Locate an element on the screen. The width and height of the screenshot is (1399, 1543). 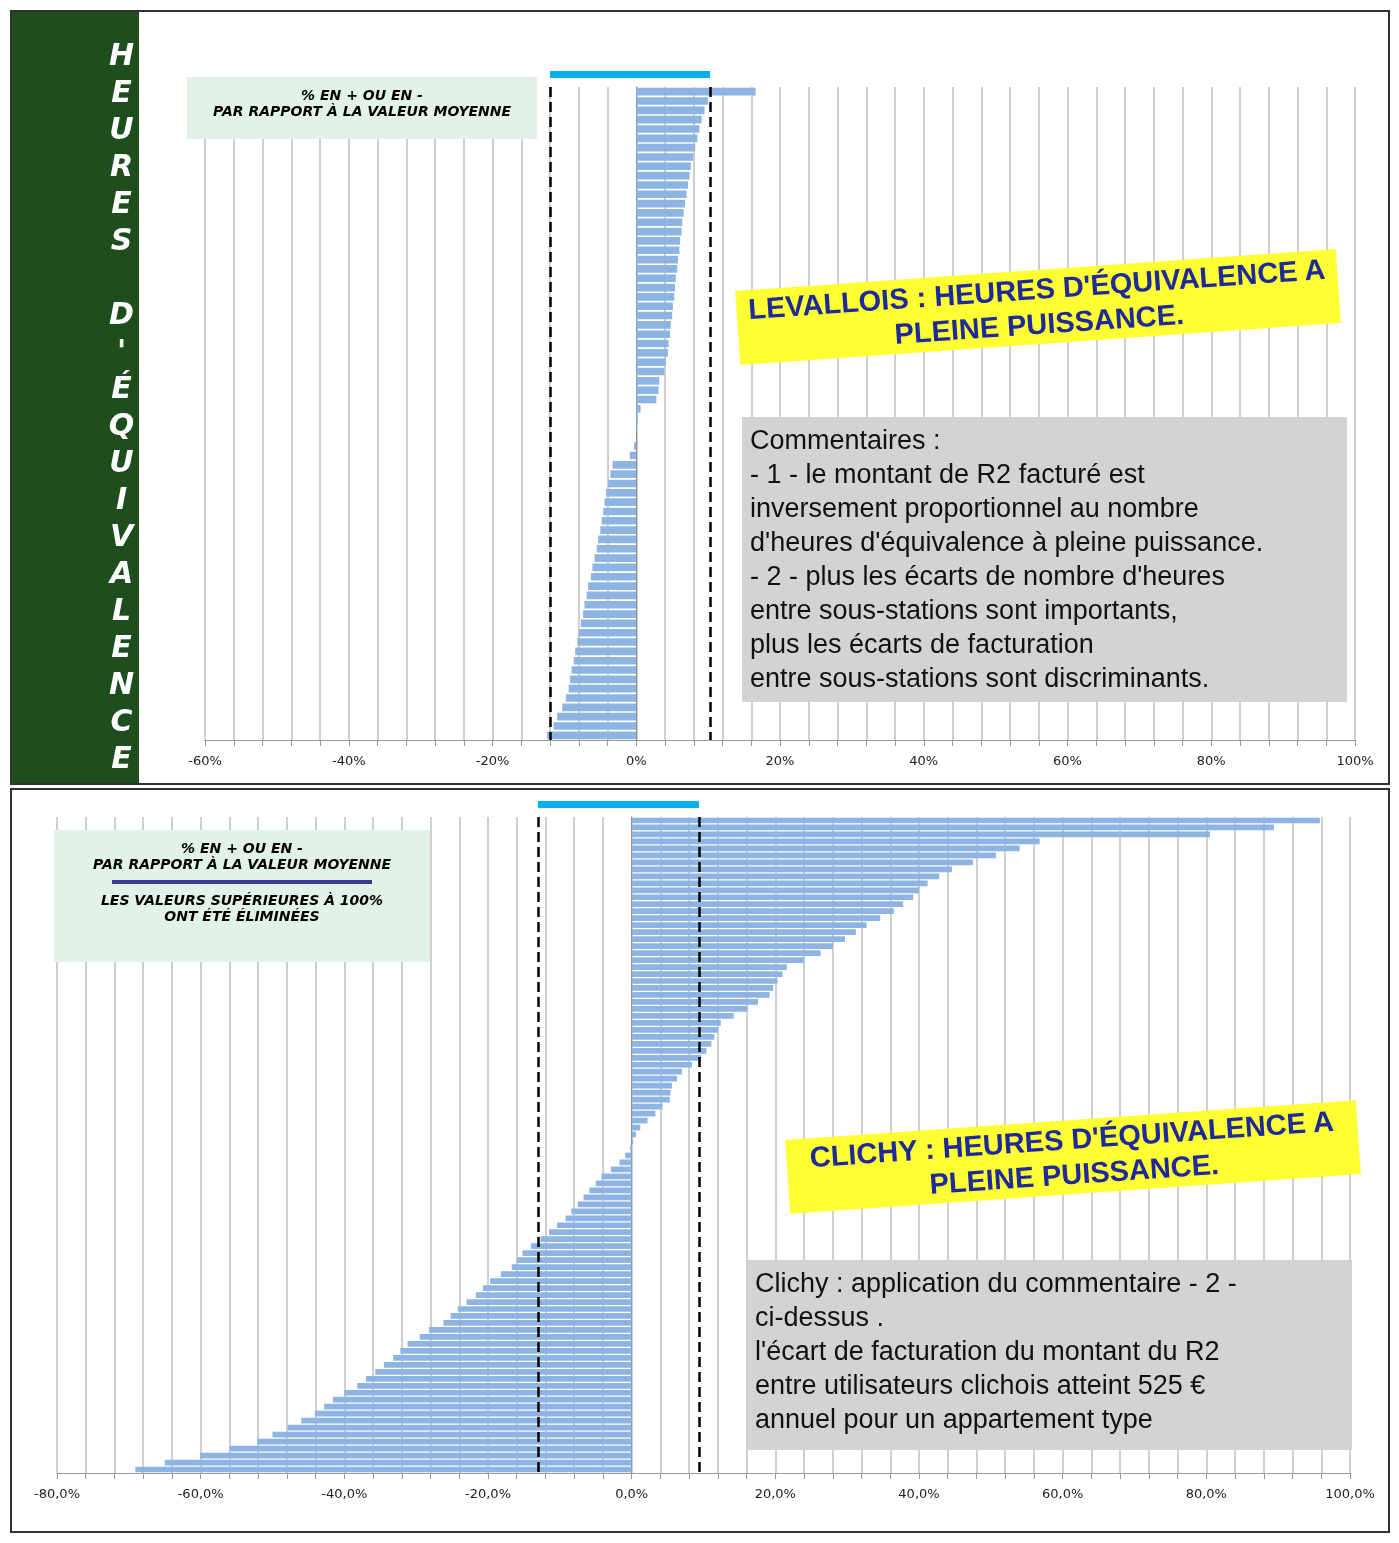
x-tick-label: -20,0% is located at coordinates (488, 1493).